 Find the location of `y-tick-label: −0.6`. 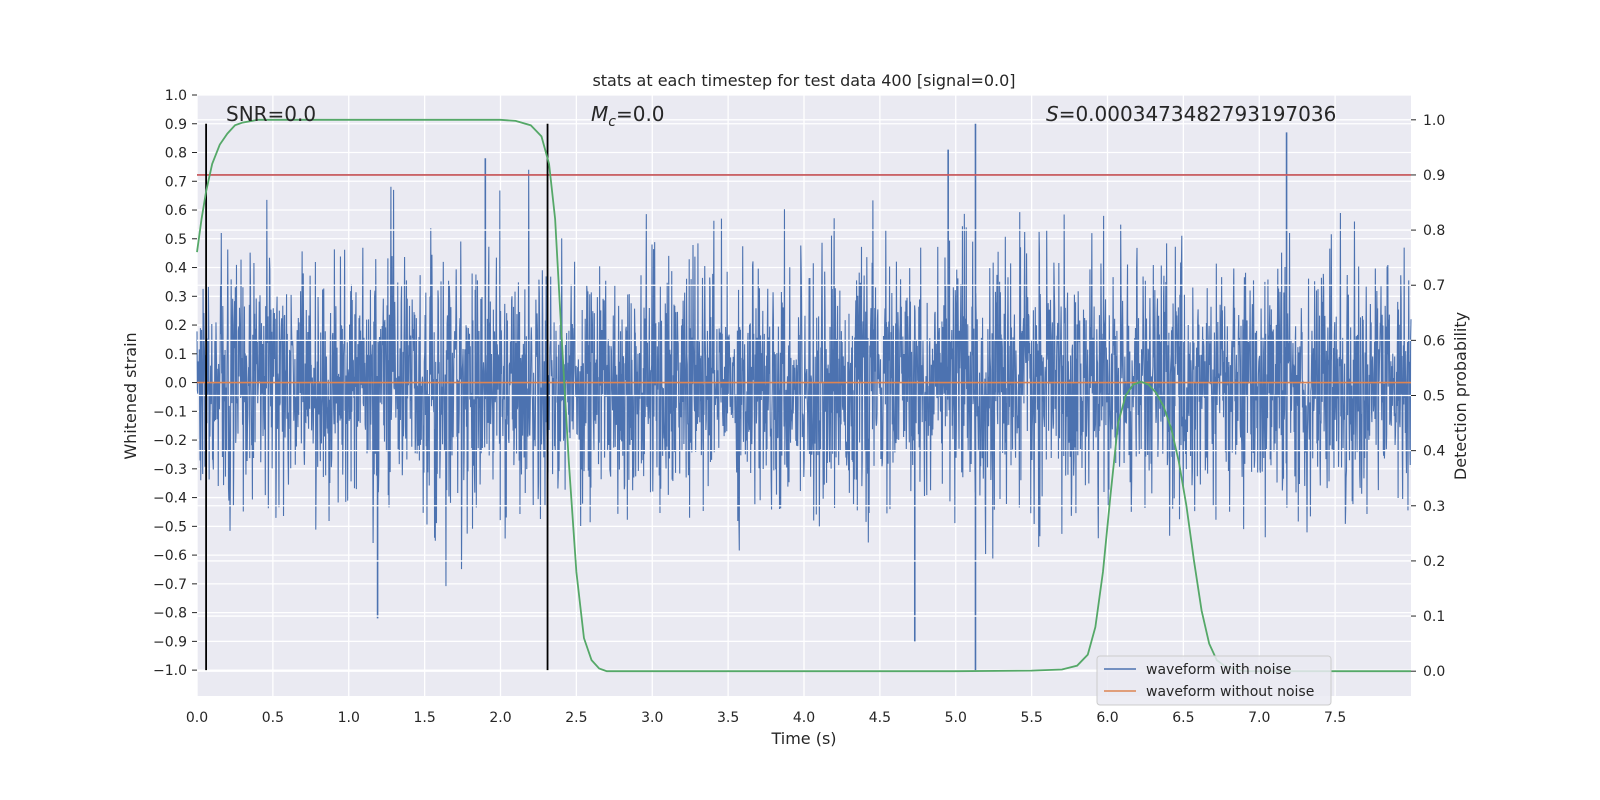

y-tick-label: −0.6 is located at coordinates (170, 556).